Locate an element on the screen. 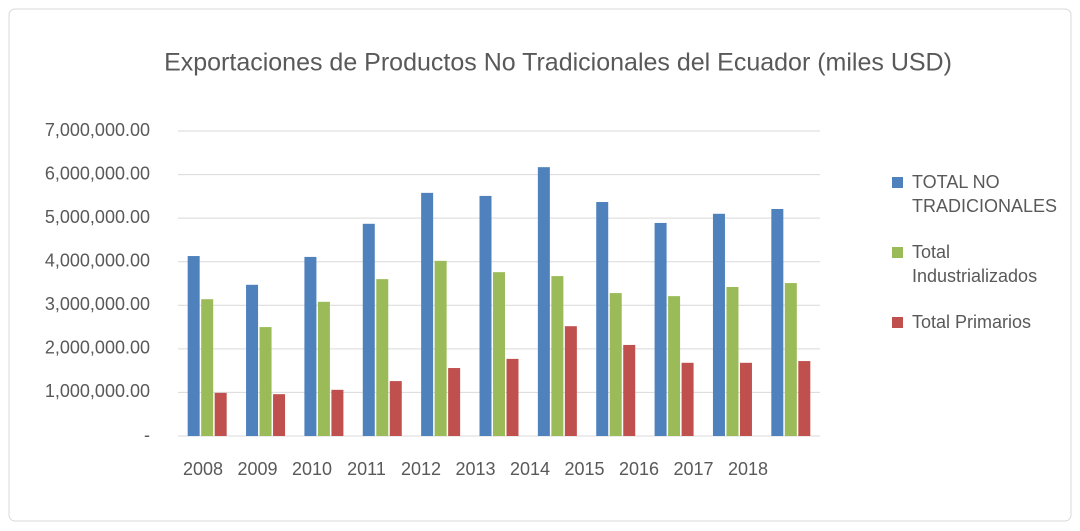 The width and height of the screenshot is (1080, 531). y-tick-label: 3,000,000.00 is located at coordinates (97, 304).